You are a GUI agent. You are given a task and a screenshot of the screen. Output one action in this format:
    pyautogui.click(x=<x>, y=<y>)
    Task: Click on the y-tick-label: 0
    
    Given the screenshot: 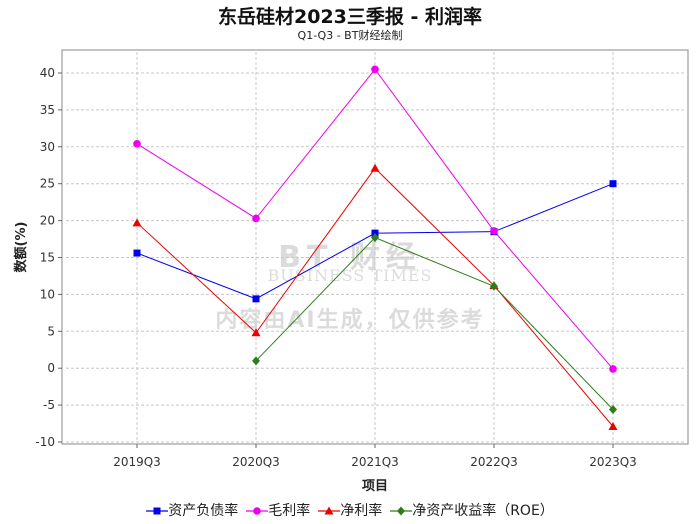 What is the action you would take?
    pyautogui.click(x=51, y=368)
    